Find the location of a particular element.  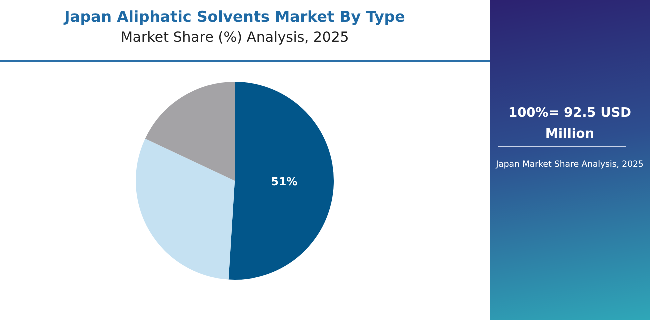

chart-subtitle: Market Share (%) Analysis, 2025 is located at coordinates (235, 38).